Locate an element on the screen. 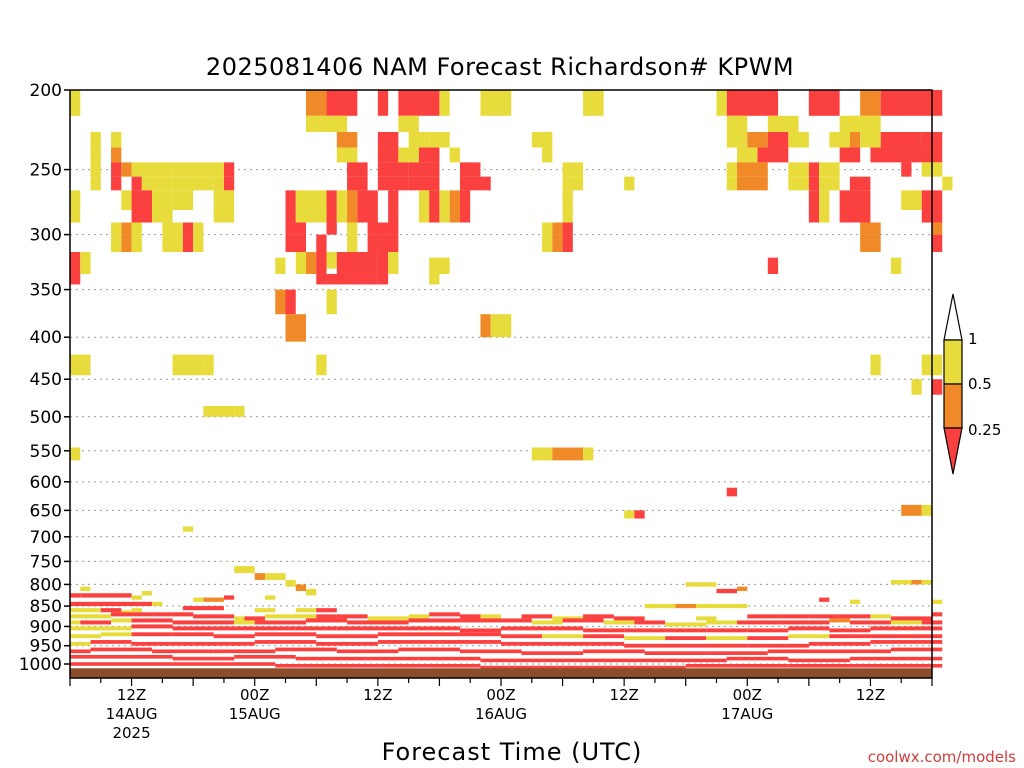  x-tick-label: 12Z is located at coordinates (377, 695).